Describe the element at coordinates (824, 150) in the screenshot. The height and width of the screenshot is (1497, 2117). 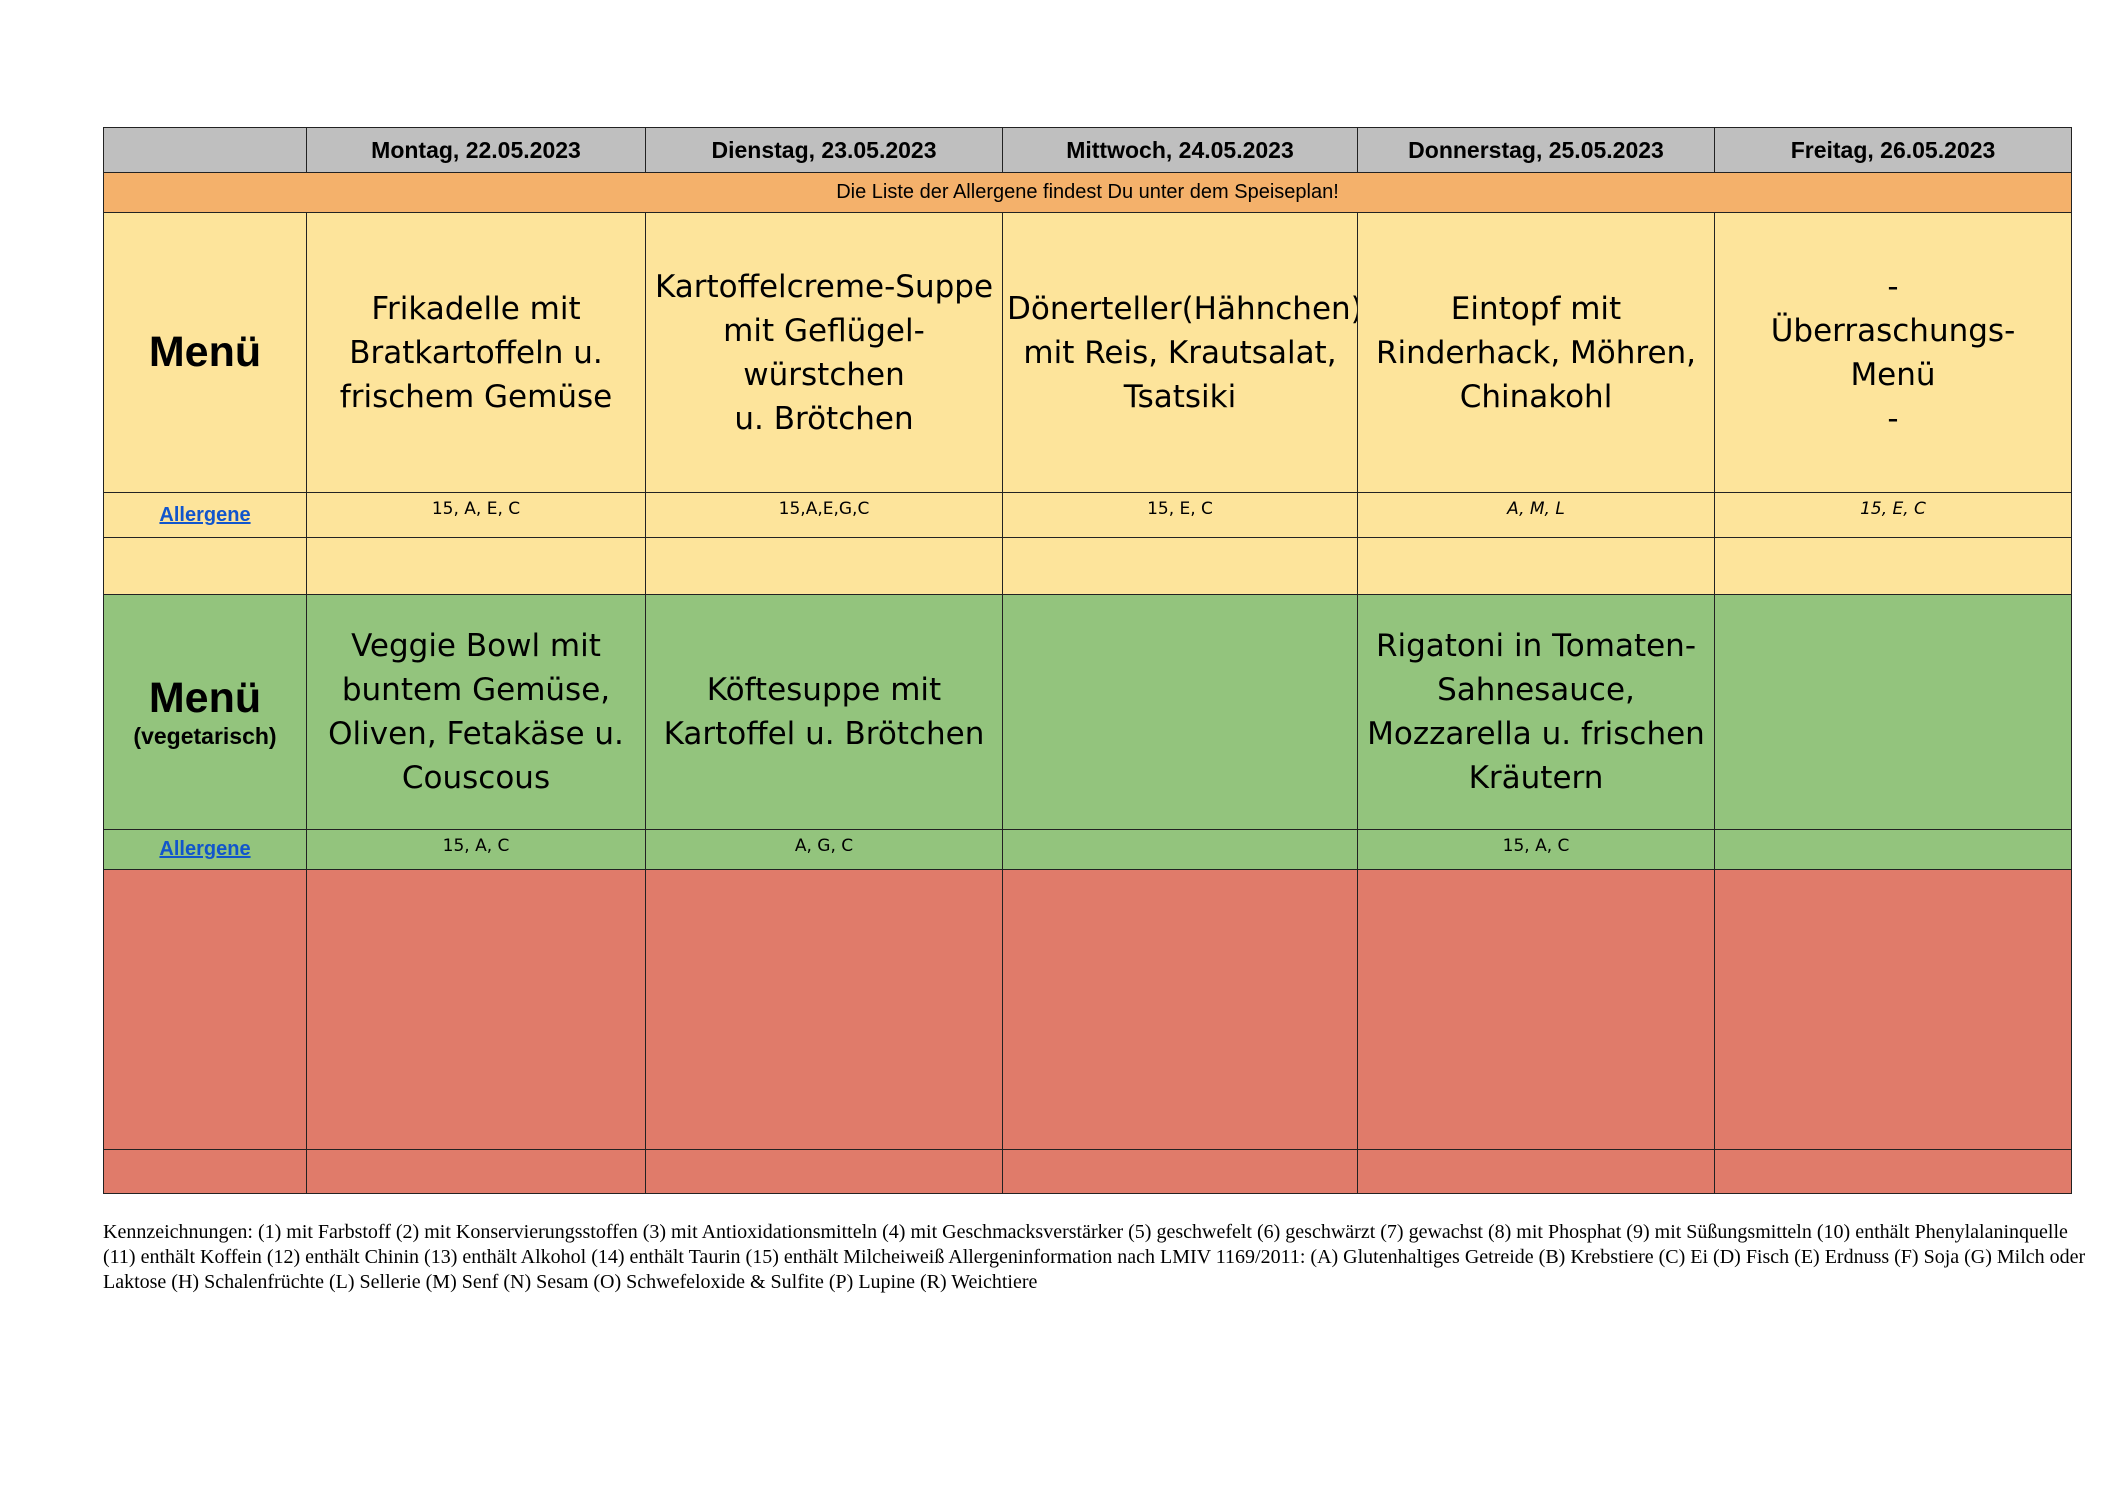
I see `day-header: Dienstag, 23.05.2023` at that location.